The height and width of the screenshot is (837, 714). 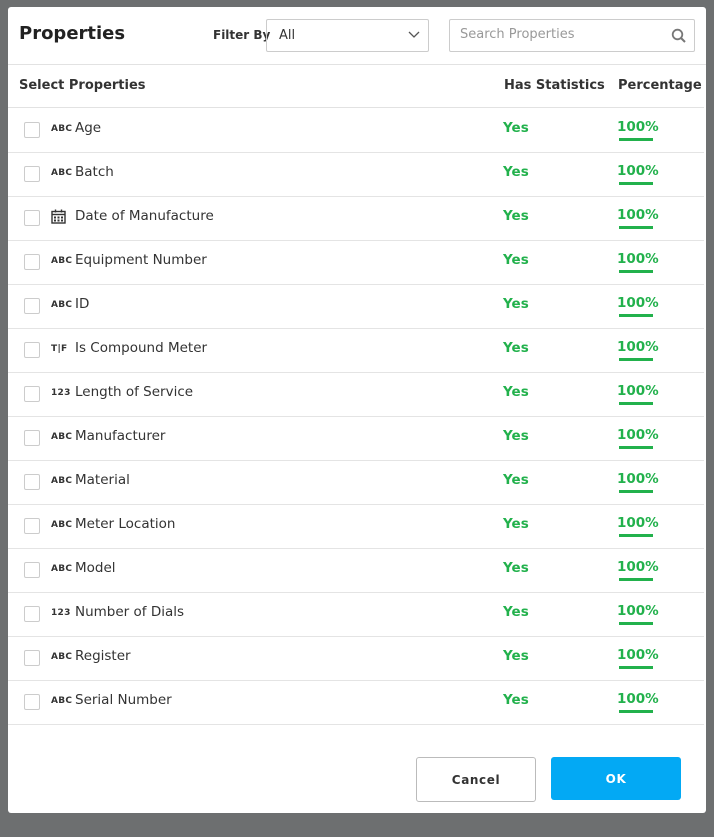 What do you see at coordinates (130, 612) in the screenshot?
I see `property-name: Number of Dials` at bounding box center [130, 612].